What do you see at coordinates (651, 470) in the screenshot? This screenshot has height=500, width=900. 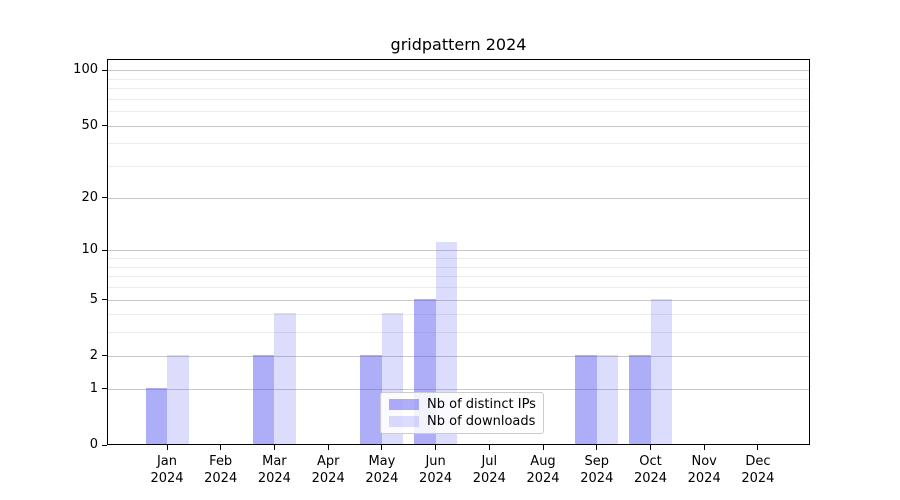 I see `x-tick-label: Oct 2024` at bounding box center [651, 470].